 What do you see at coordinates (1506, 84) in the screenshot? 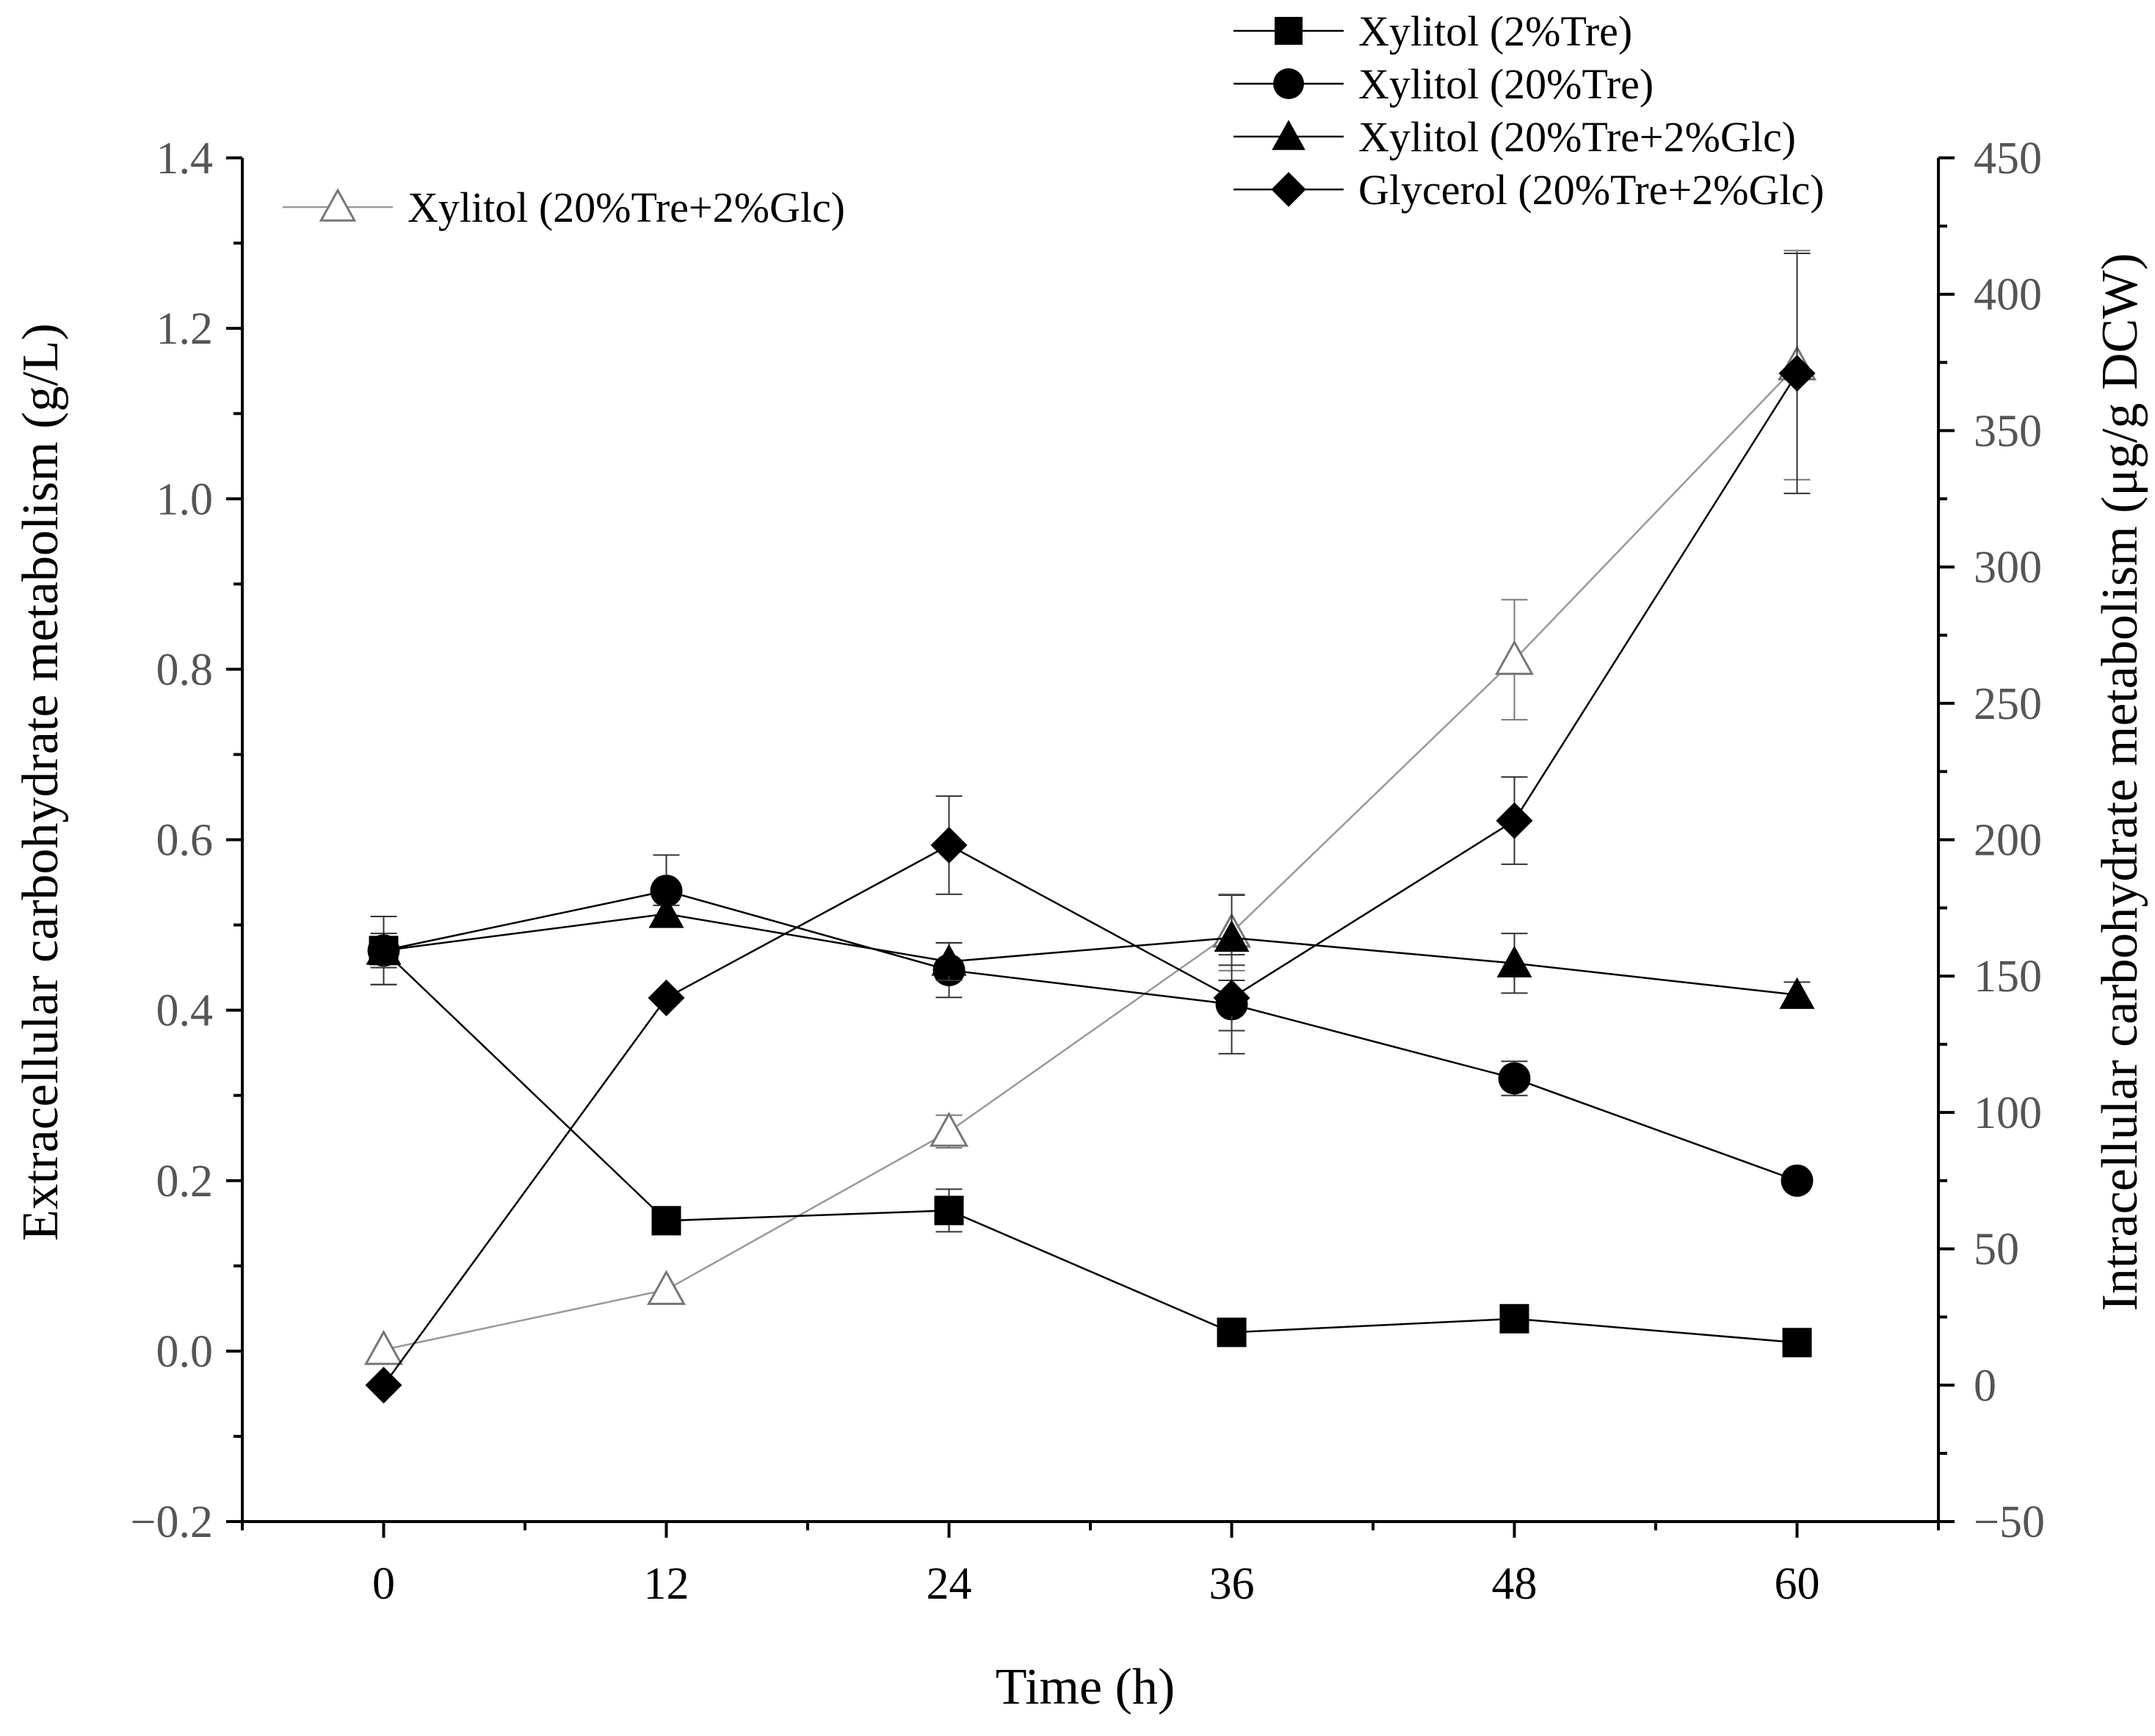
I see `legend-label: Xylitol (20%Tre)` at bounding box center [1506, 84].